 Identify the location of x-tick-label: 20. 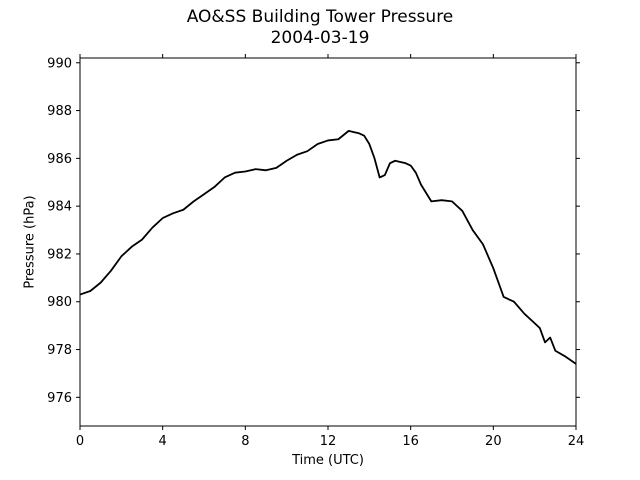
(493, 441).